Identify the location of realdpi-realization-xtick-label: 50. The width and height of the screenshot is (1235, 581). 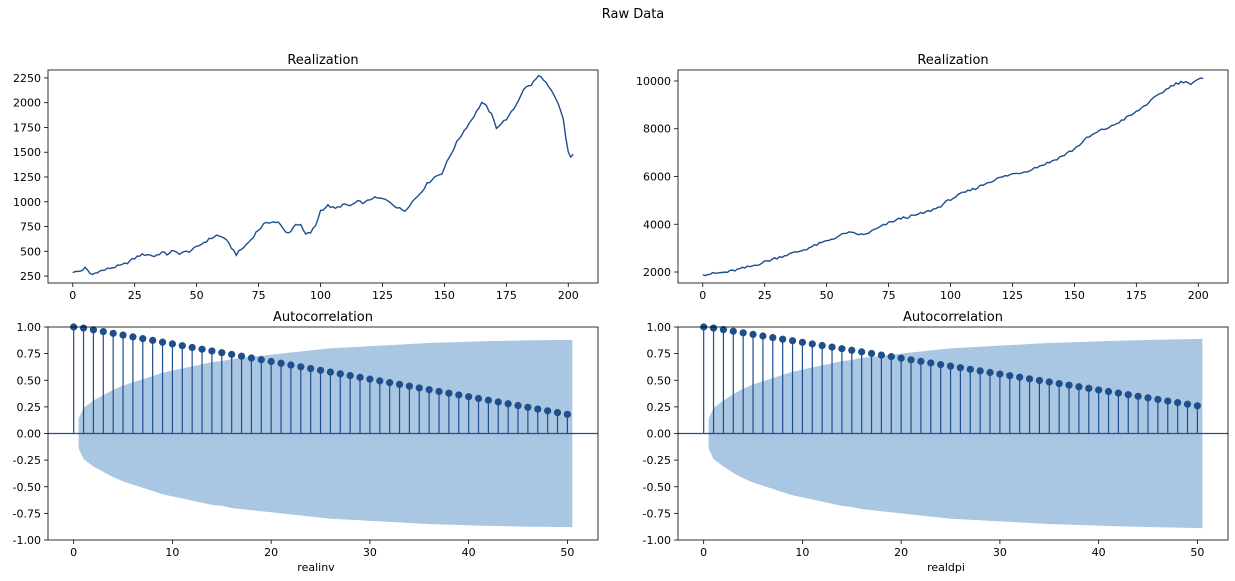
(827, 295).